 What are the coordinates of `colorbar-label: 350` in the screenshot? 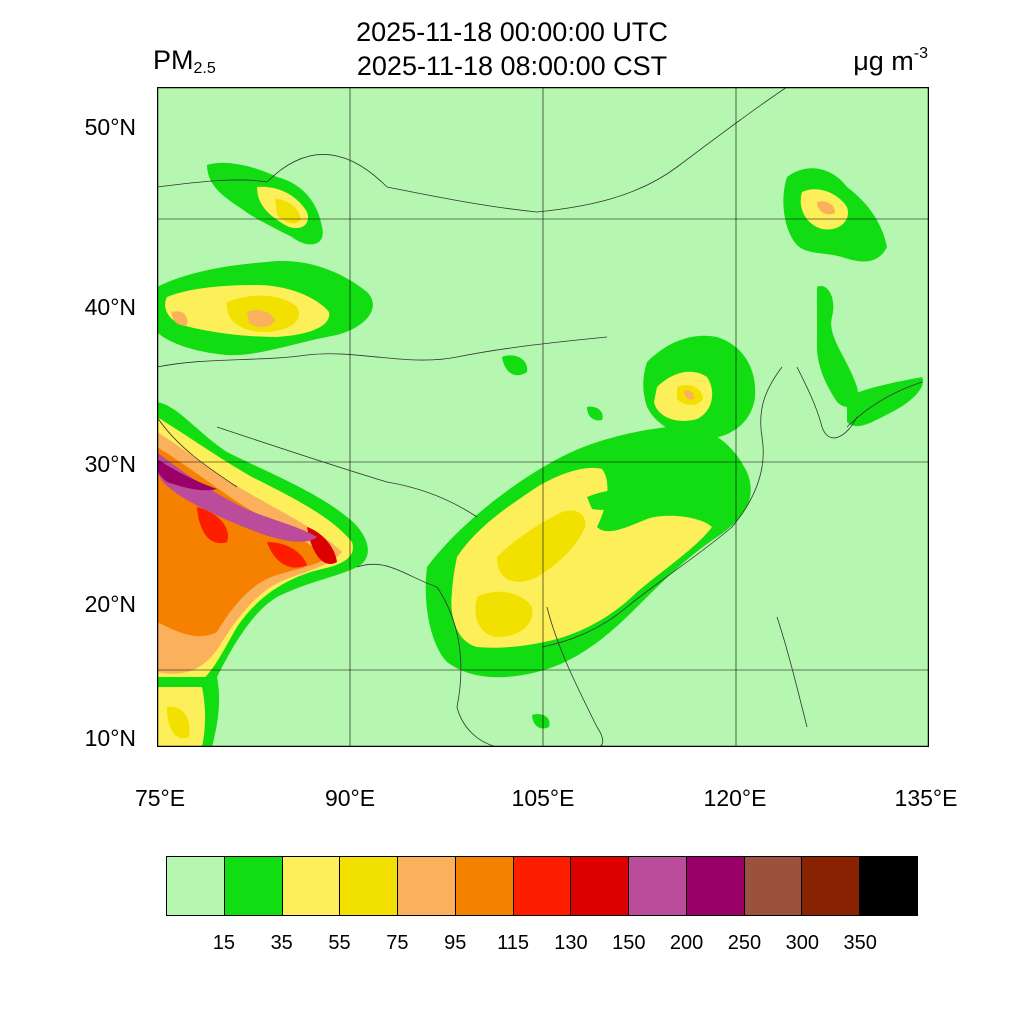 It's located at (860, 943).